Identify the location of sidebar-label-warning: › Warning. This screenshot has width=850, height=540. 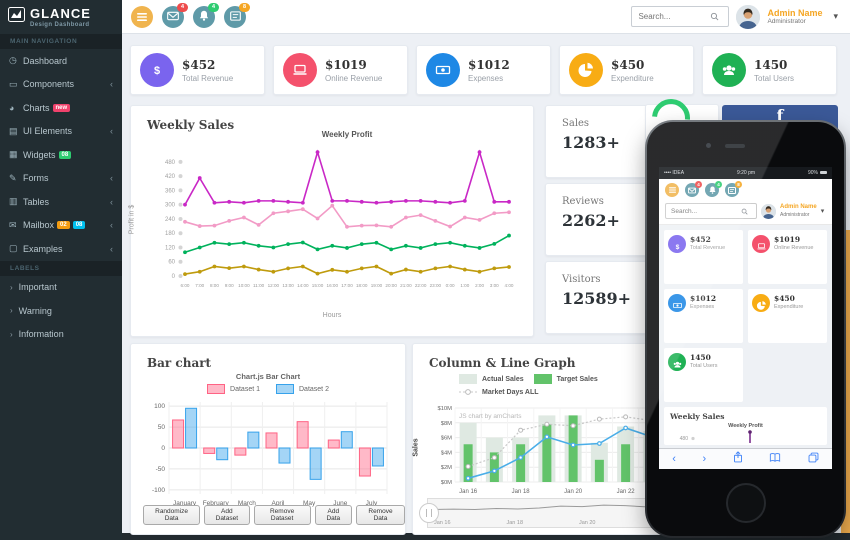
(61, 311).